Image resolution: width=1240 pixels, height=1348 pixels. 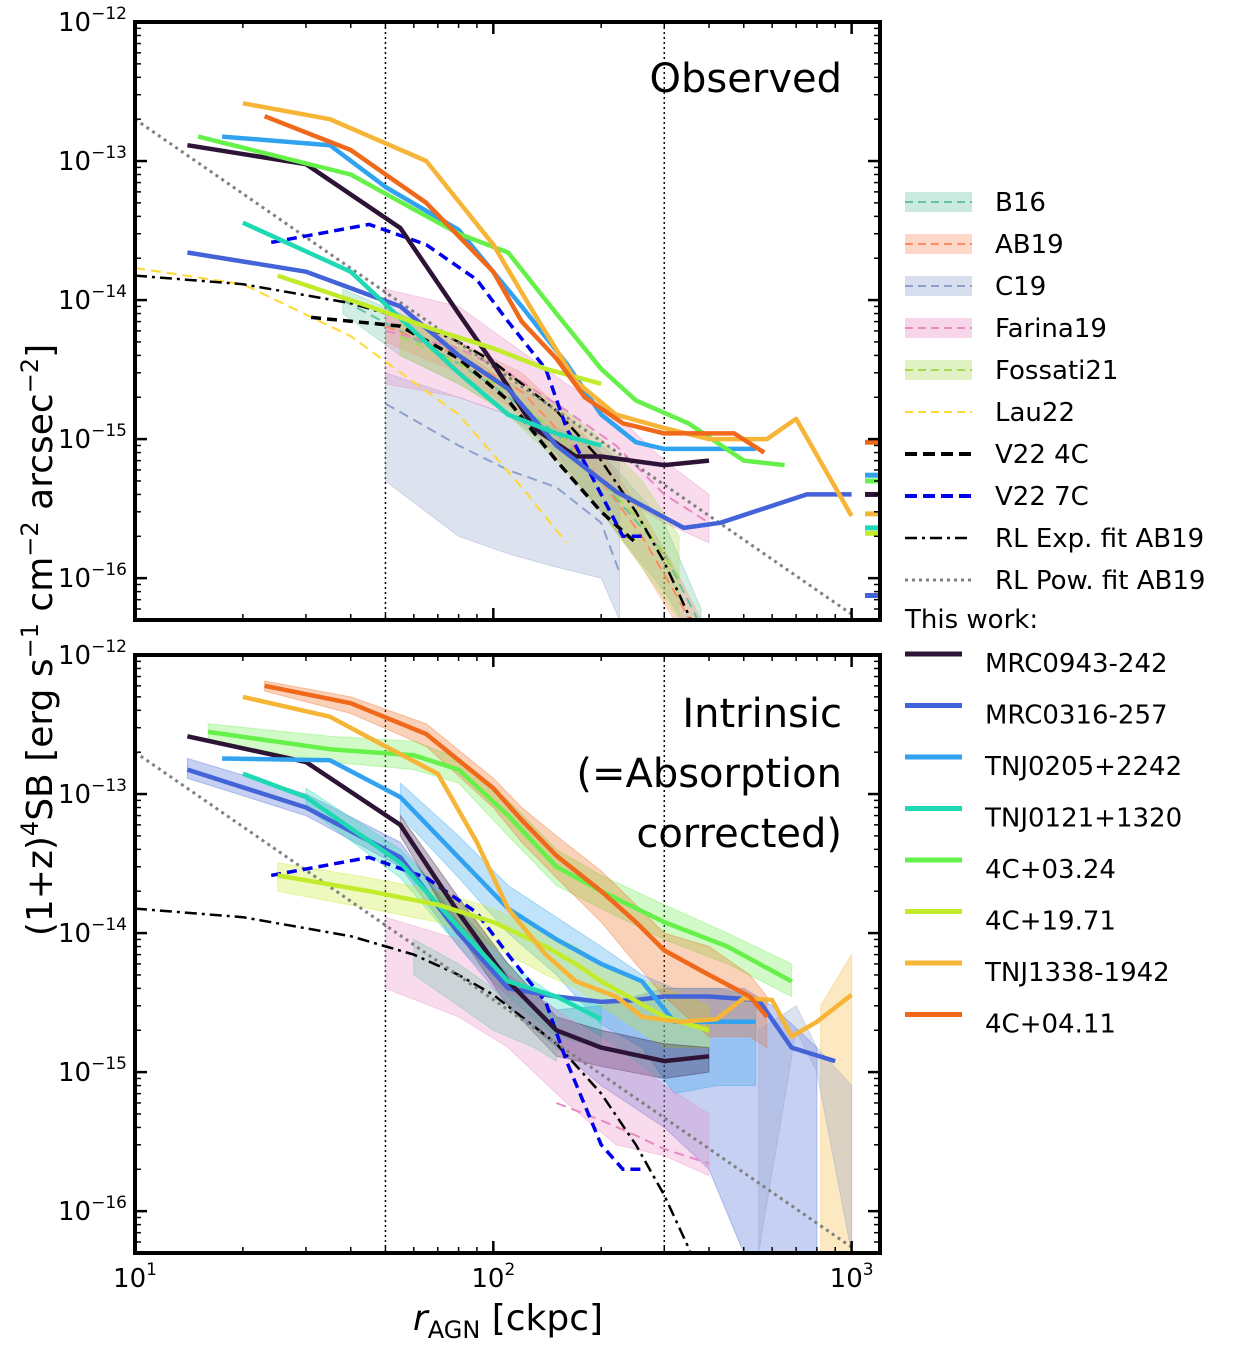 What do you see at coordinates (1050, 1025) in the screenshot?
I see `legend-label: 4C+04.11` at bounding box center [1050, 1025].